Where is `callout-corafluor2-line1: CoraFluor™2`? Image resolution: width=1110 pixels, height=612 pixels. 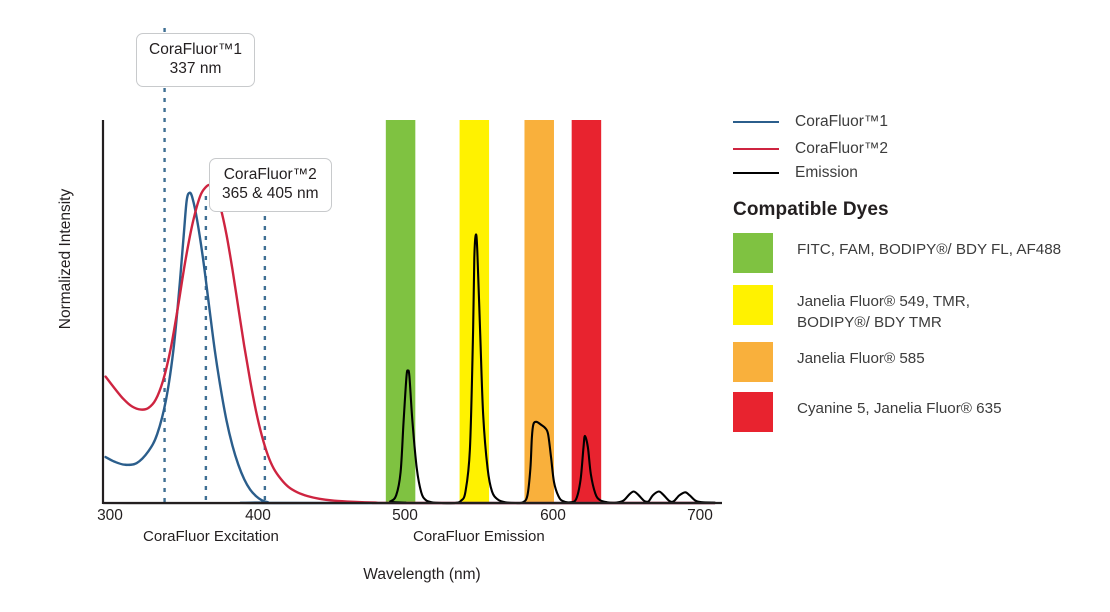 callout-corafluor2-line1: CoraFluor™2 is located at coordinates (270, 174).